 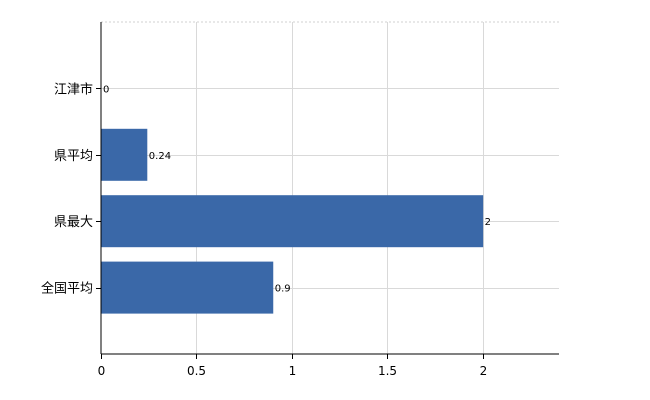 What do you see at coordinates (387, 371) in the screenshot?
I see `x-tick-label: 1.5` at bounding box center [387, 371].